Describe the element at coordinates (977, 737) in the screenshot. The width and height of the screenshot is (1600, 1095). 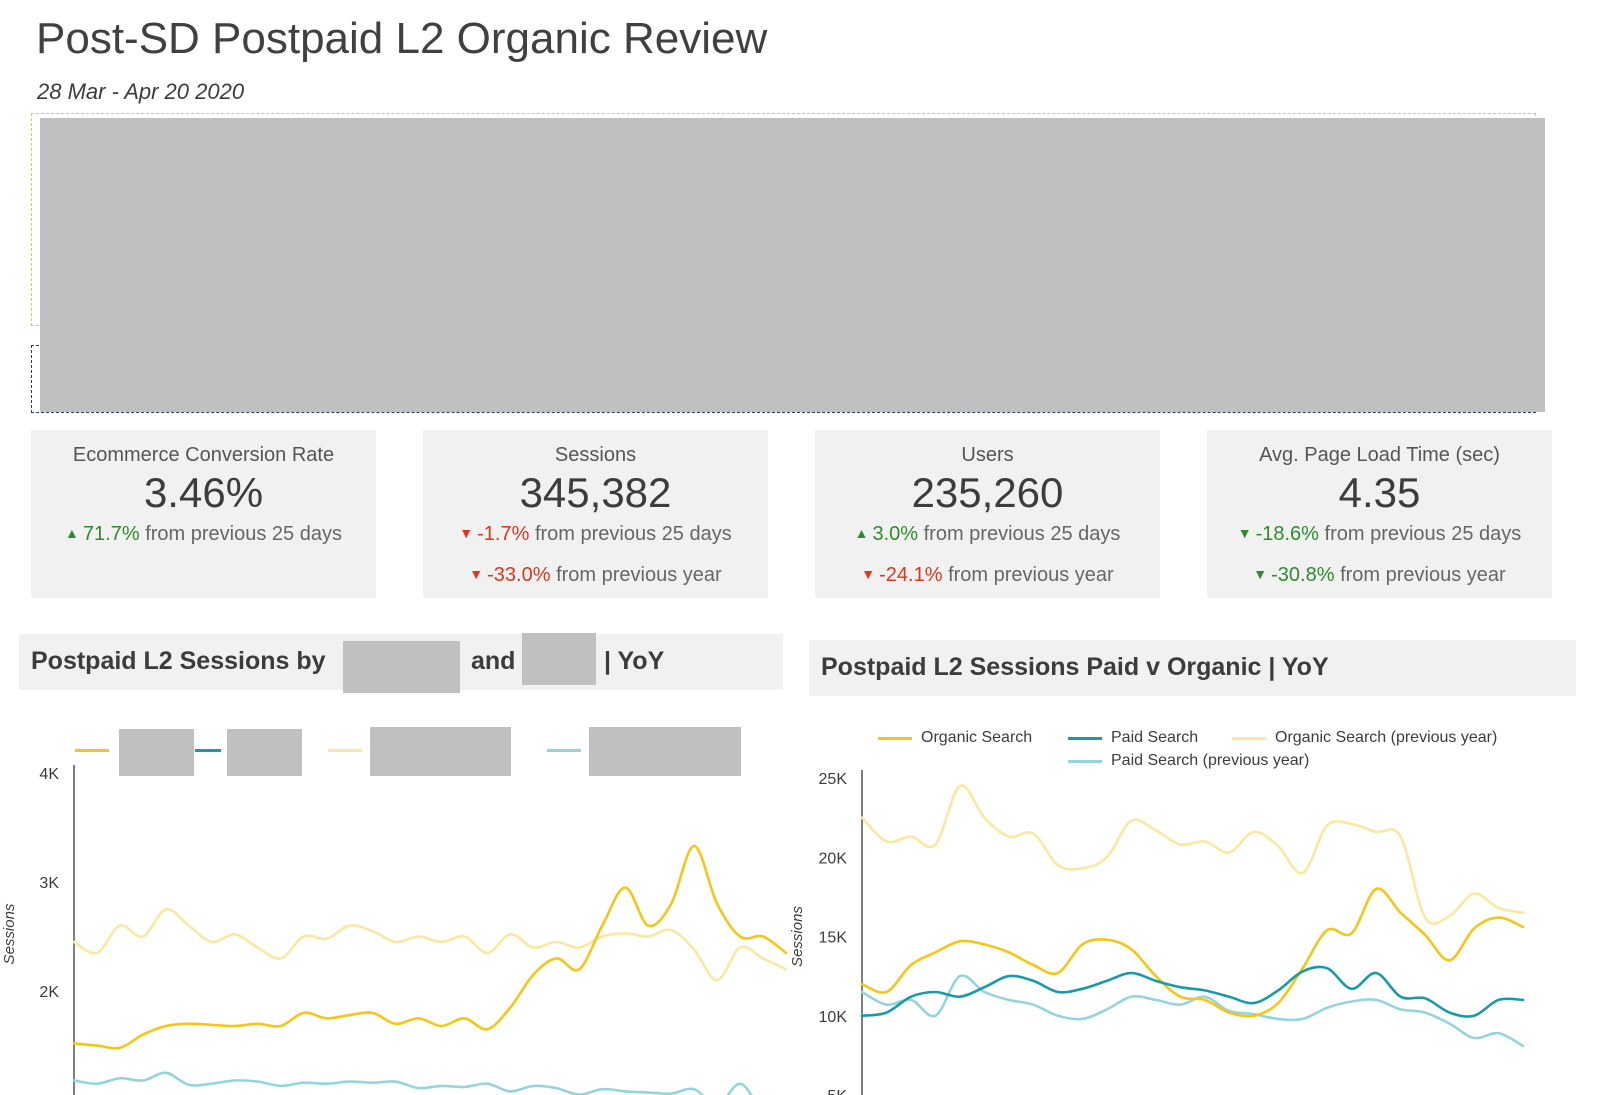
I see `legend-label: Organic Search` at that location.